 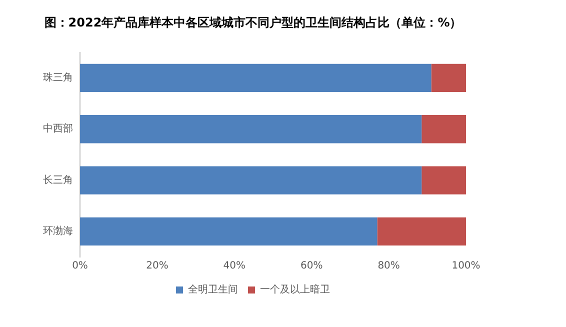 I want to click on x-tick-label: 100%, so click(x=466, y=266).